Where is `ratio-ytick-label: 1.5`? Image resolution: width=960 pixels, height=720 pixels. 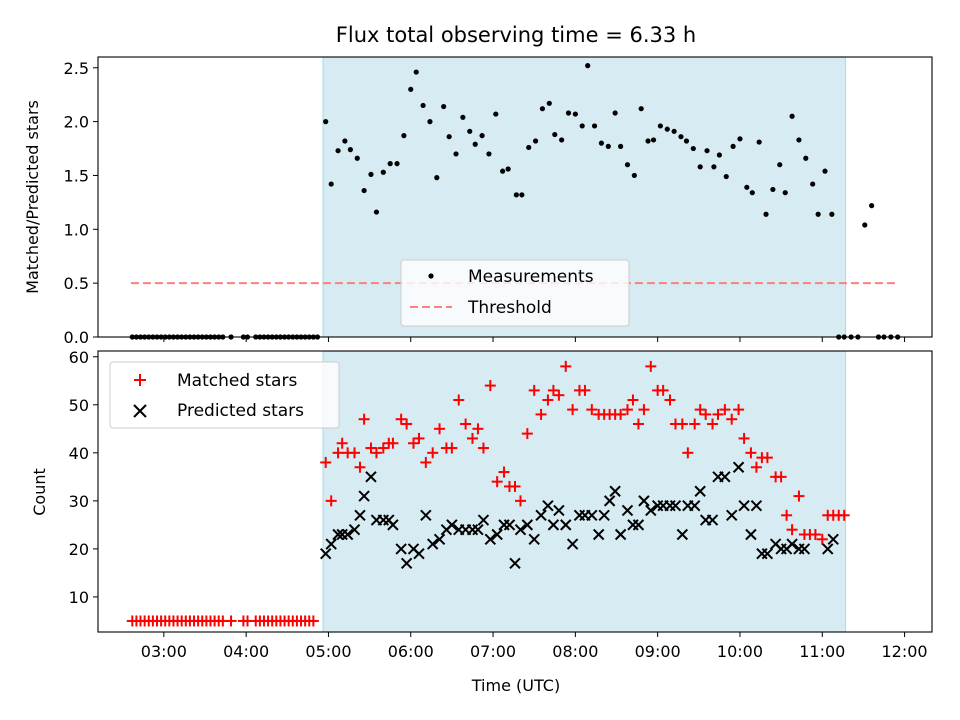
ratio-ytick-label: 1.5 is located at coordinates (76, 175).